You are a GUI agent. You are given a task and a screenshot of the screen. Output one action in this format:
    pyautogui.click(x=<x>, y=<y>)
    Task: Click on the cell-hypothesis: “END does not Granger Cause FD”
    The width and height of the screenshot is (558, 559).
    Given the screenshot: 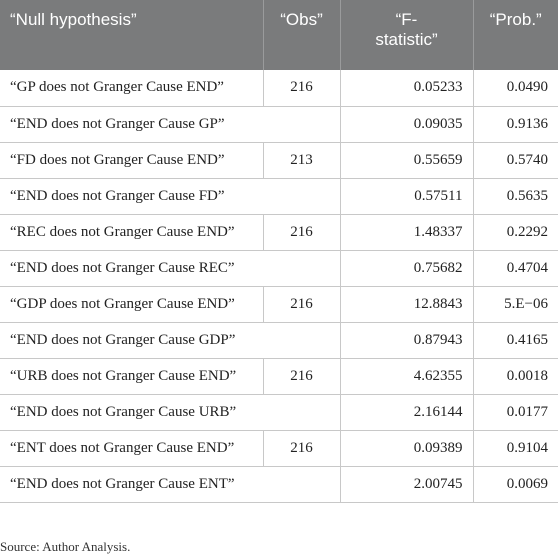 What is the action you would take?
    pyautogui.click(x=170, y=196)
    